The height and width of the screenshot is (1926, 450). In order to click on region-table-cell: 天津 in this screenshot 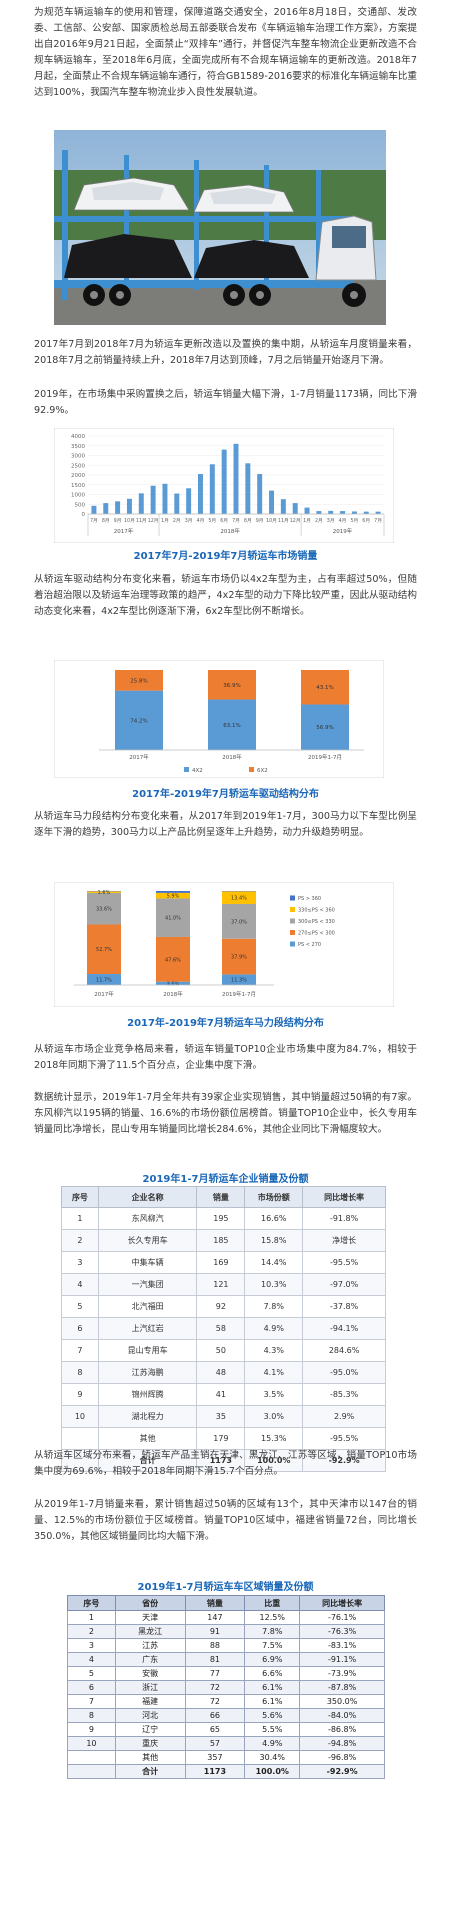, I will do `click(150, 1617)`.